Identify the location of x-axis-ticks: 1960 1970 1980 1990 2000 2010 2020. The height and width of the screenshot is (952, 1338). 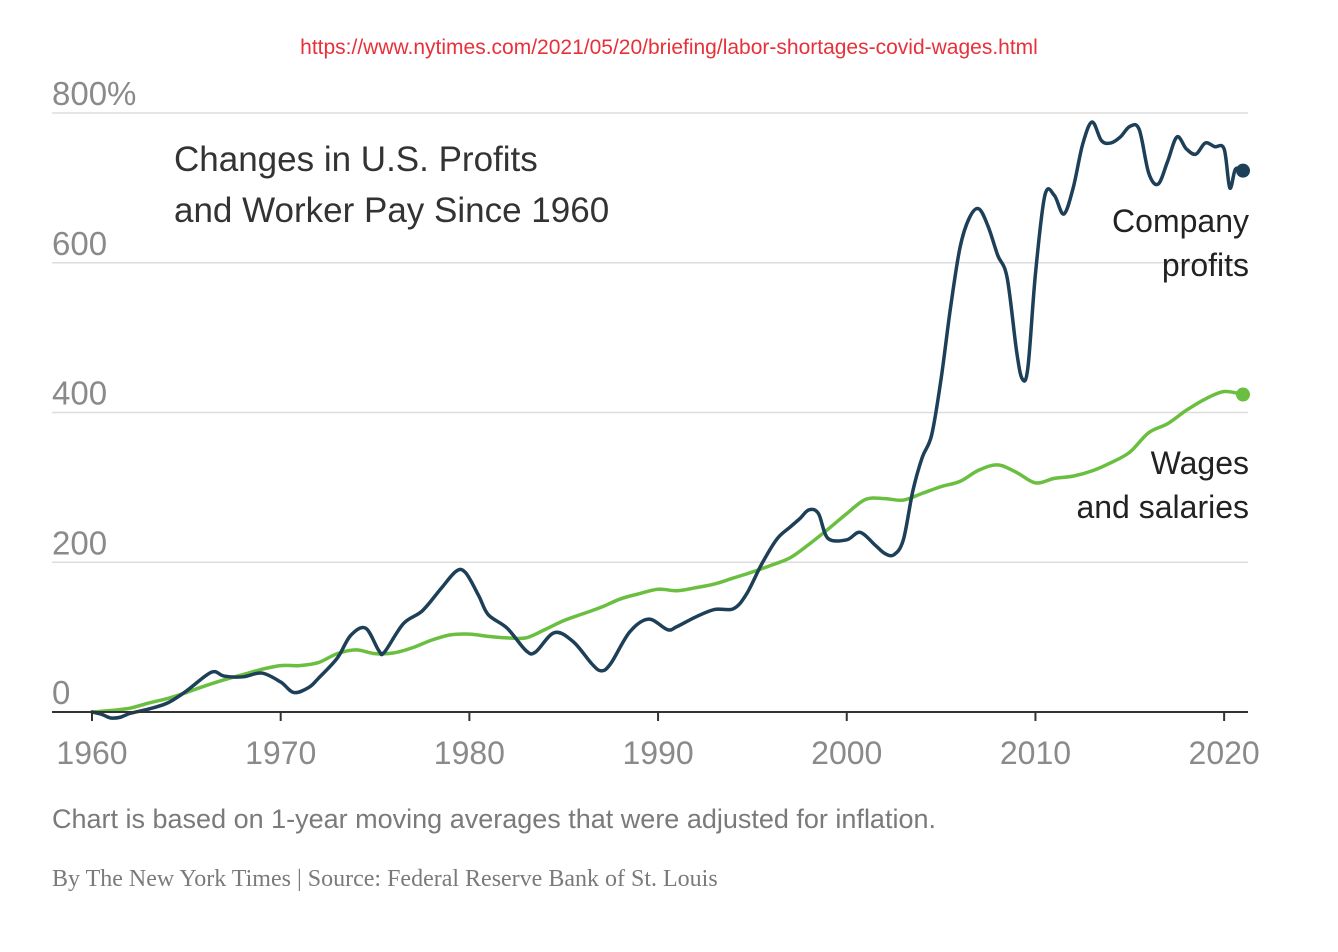
(658, 741).